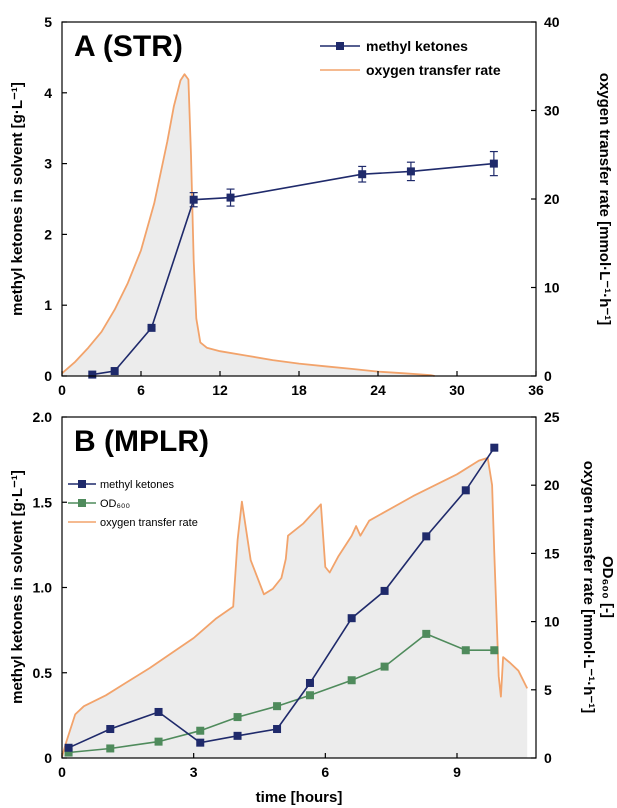  What do you see at coordinates (48, 93) in the screenshot?
I see `left-y-tick-label-4: 4` at bounding box center [48, 93].